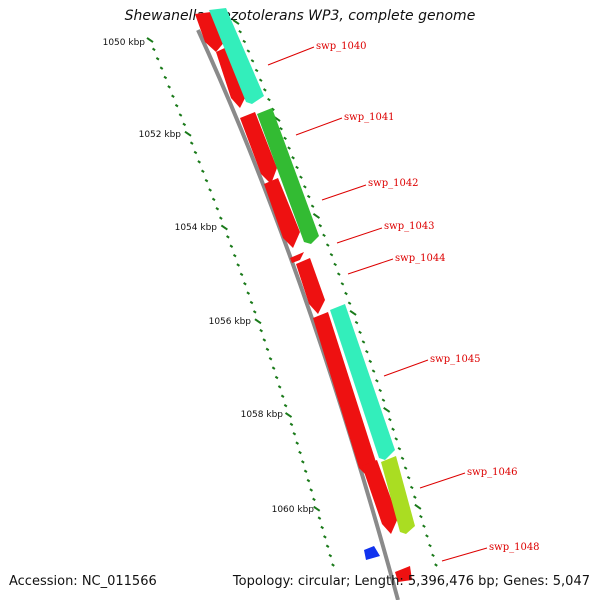 This screenshot has height=600, width=600. I want to click on cds-forward-lime, so click(398, 495).